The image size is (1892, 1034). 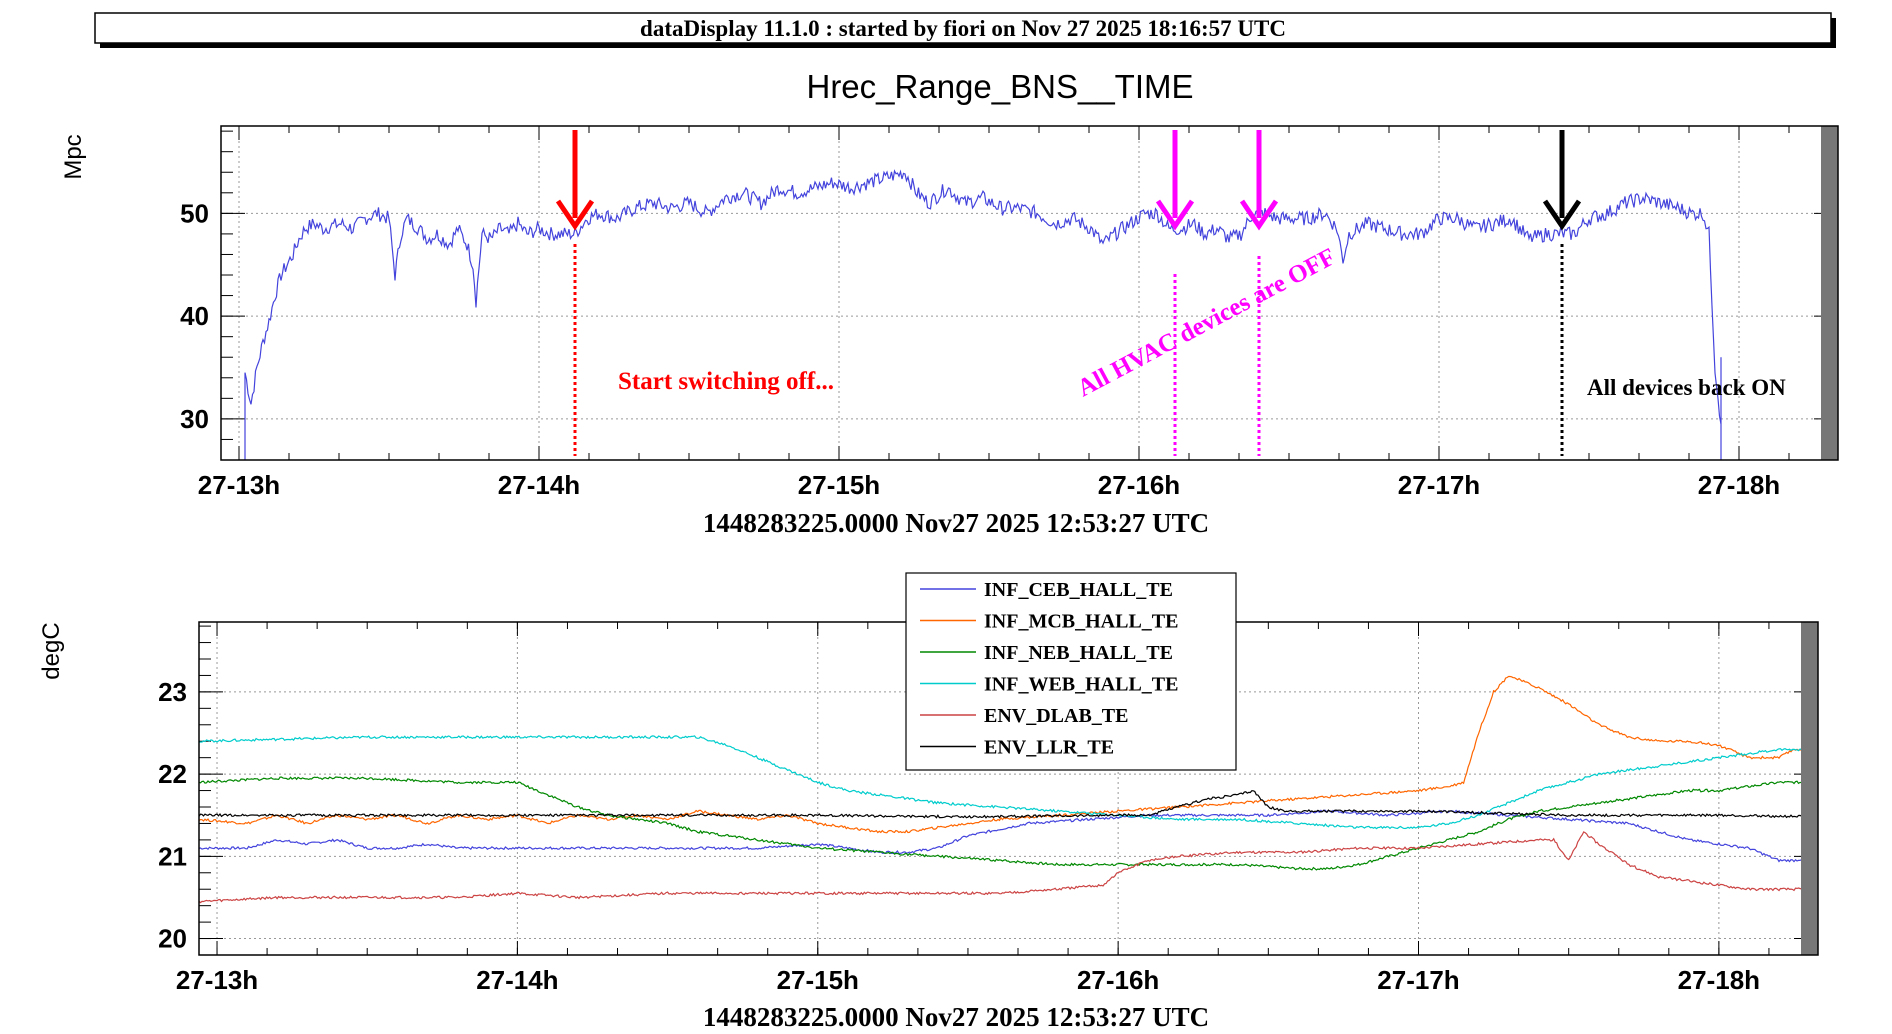 What do you see at coordinates (1686, 387) in the screenshot?
I see `annotation-devices-back-on: All devices back ON` at bounding box center [1686, 387].